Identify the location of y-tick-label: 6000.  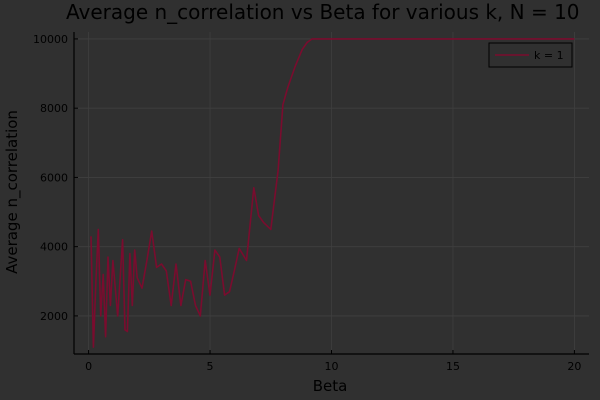
(54, 177).